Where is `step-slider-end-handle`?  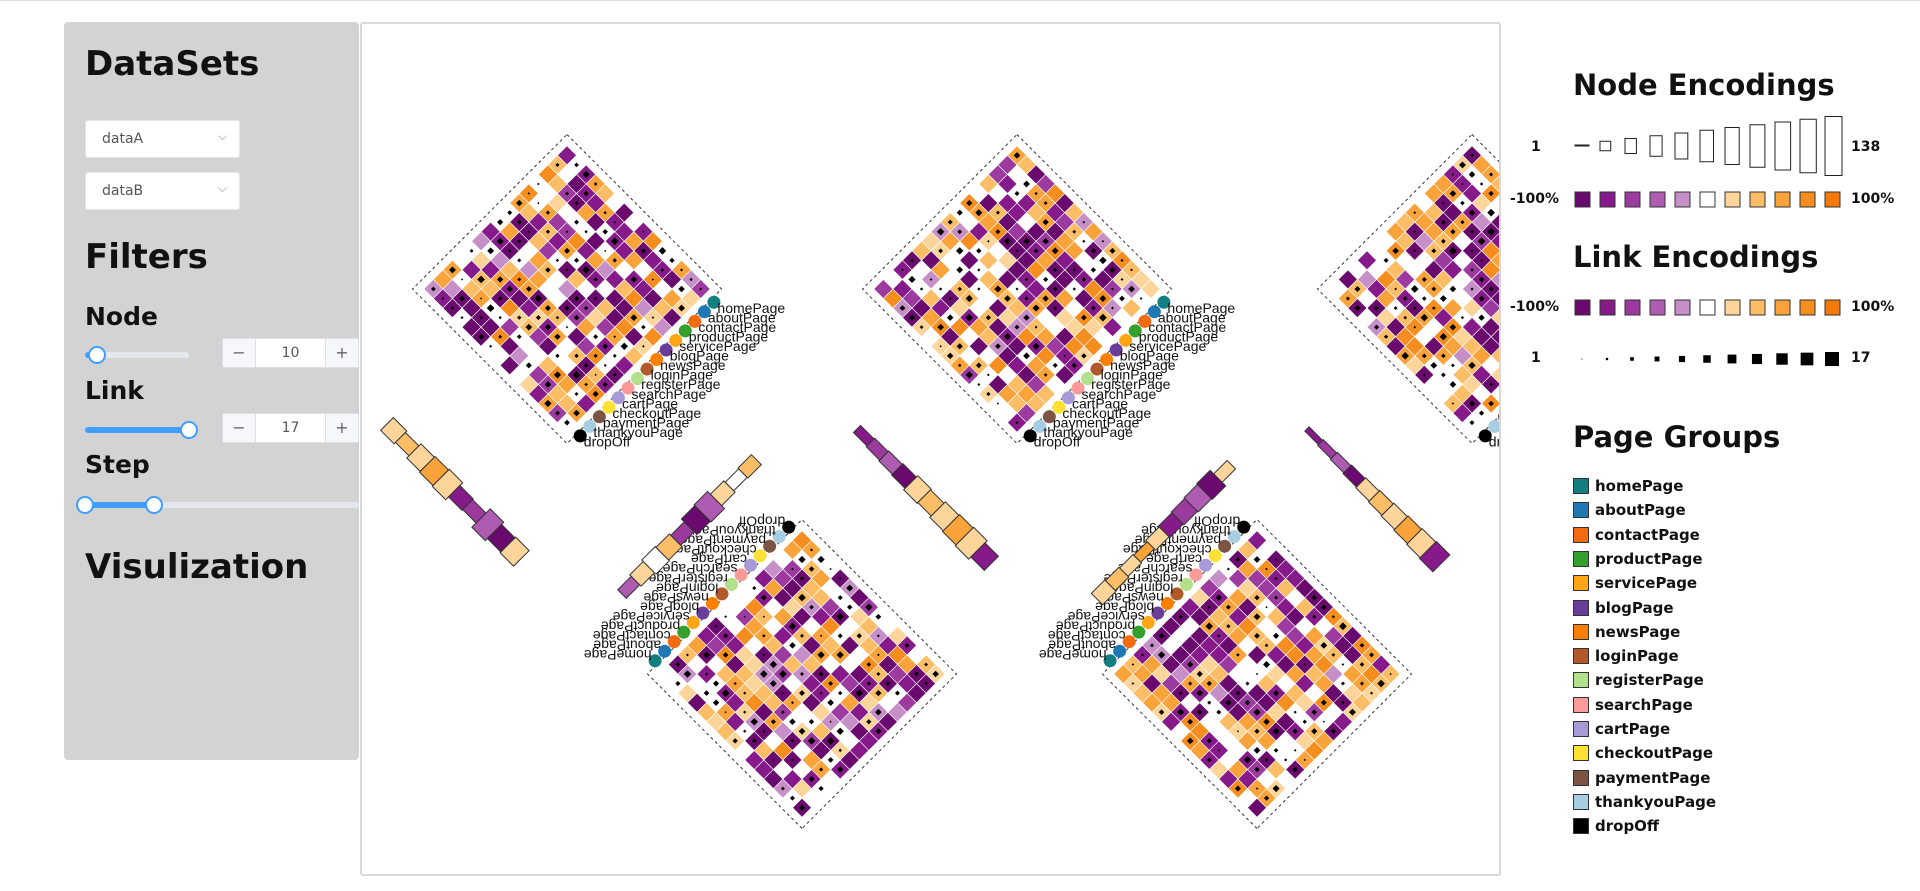 step-slider-end-handle is located at coordinates (153, 505).